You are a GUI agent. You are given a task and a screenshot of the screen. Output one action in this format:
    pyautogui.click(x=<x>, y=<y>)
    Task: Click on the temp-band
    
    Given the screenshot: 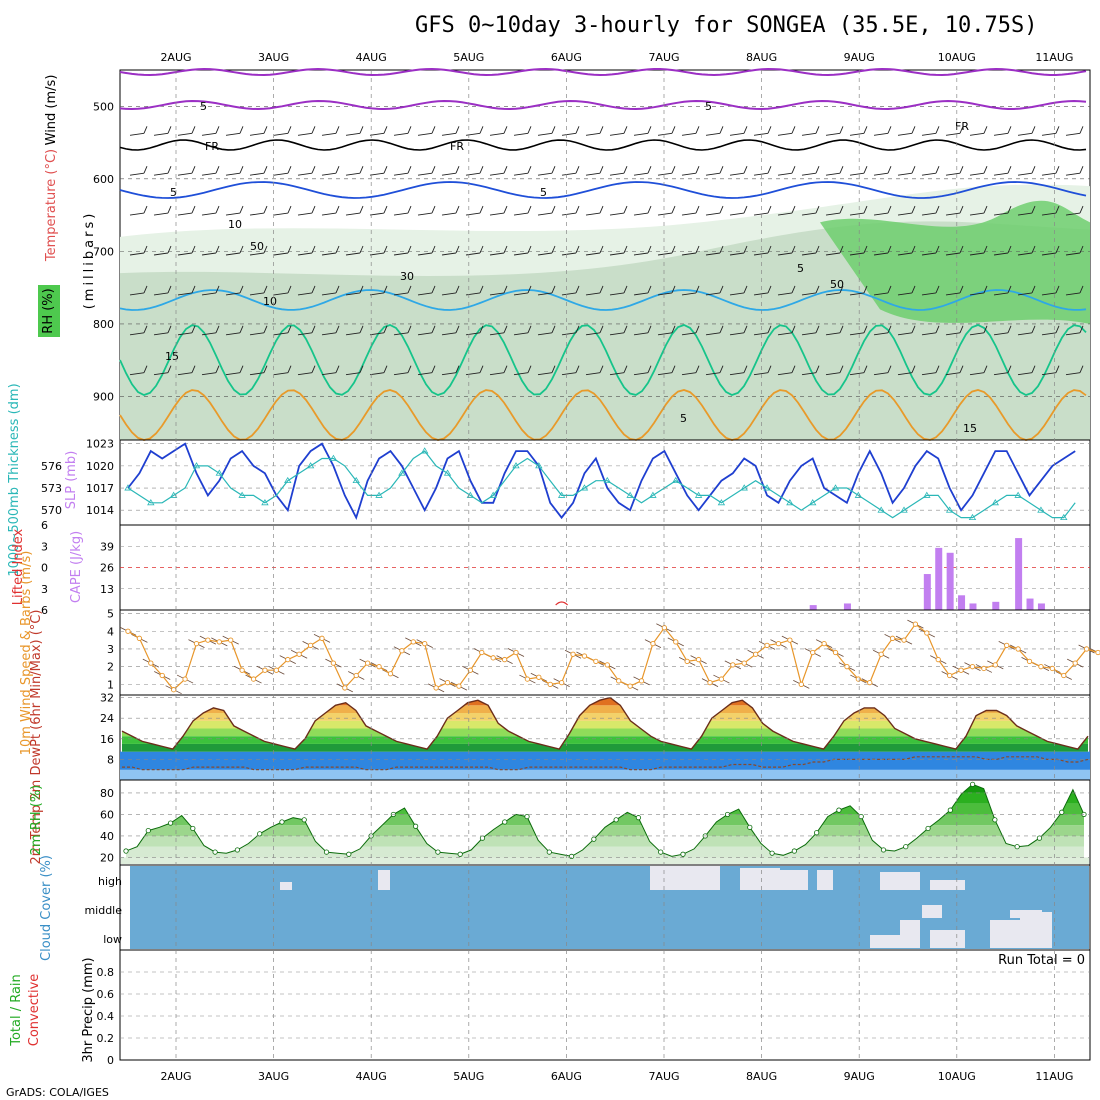 What is the action you would take?
    pyautogui.click(x=605, y=724)
    